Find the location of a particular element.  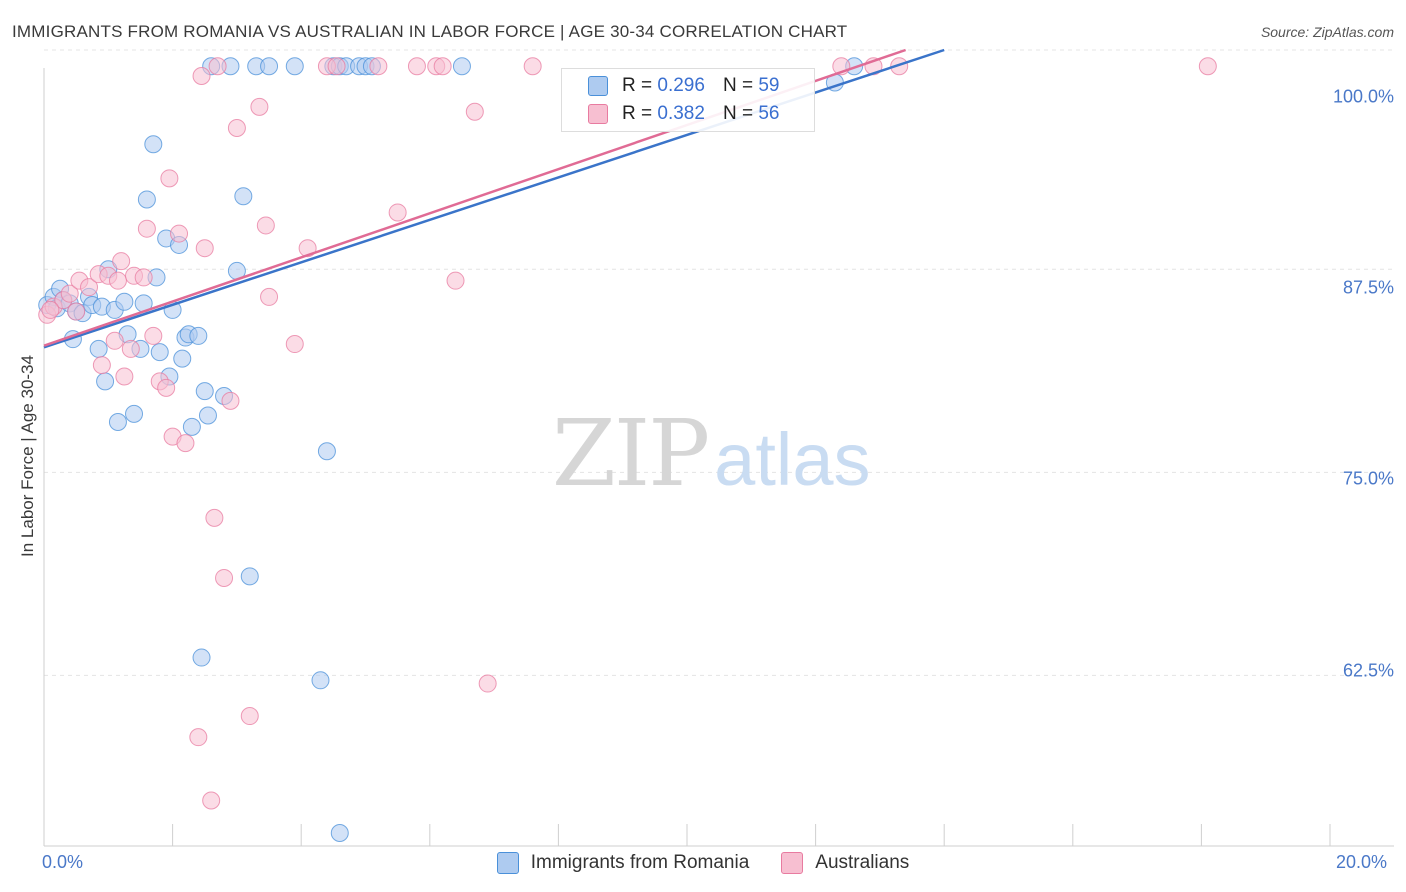

legend-label-australians: Australians is located at coordinates (862, 862).